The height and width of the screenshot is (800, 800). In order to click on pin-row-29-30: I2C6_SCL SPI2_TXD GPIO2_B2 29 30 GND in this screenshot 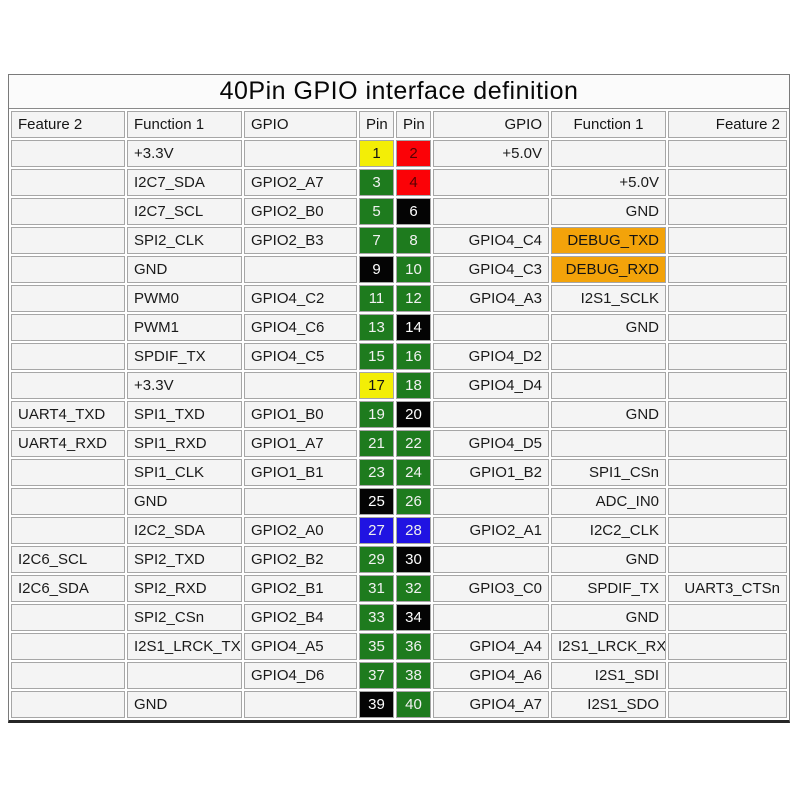, I will do `click(399, 559)`.